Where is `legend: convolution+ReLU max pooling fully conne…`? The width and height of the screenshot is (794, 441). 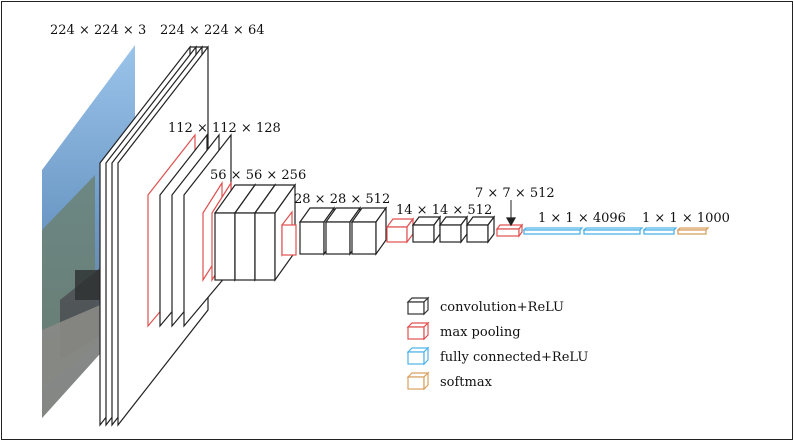 legend: convolution+ReLU max pooling fully conne… is located at coordinates (497, 343).